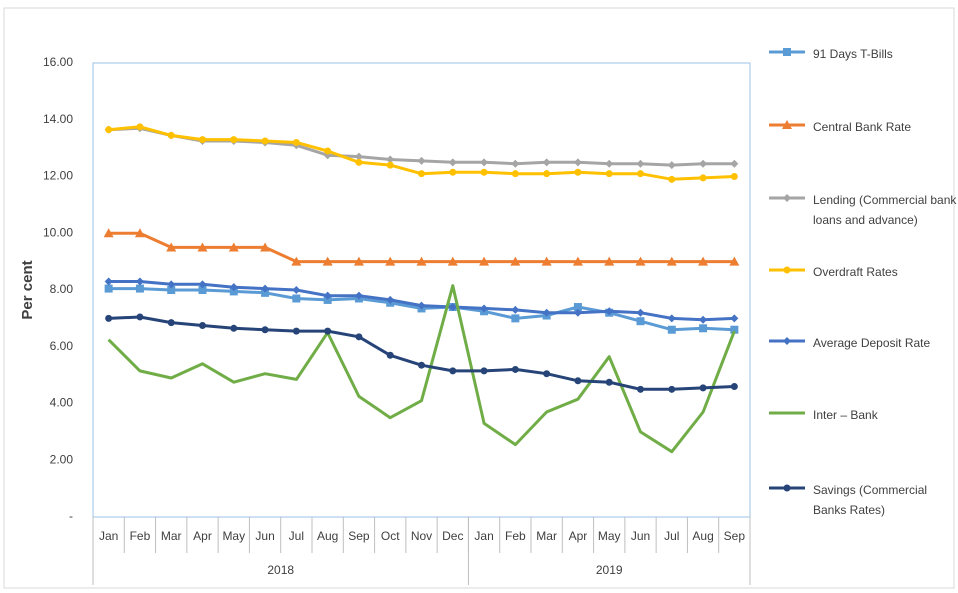 The height and width of the screenshot is (593, 958). Describe the element at coordinates (546, 536) in the screenshot. I see `x-tick-label: Mar` at that location.